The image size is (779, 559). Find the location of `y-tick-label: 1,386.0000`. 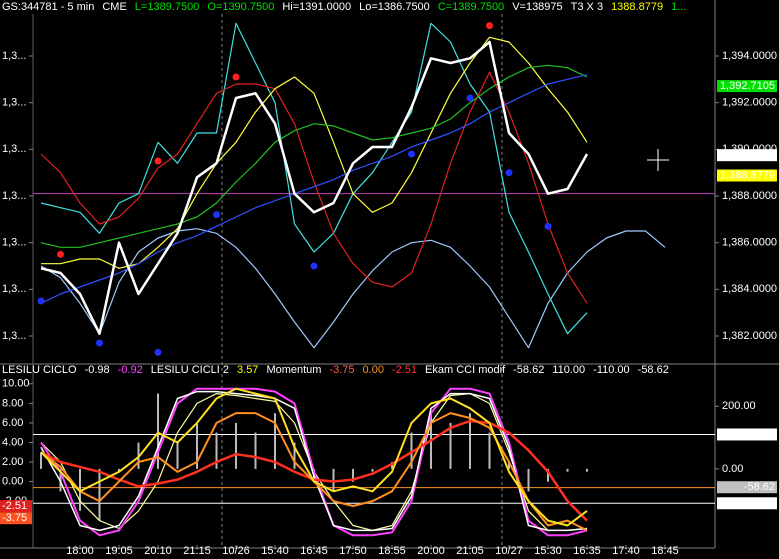

y-tick-label: 1,386.0000 is located at coordinates (749, 243).